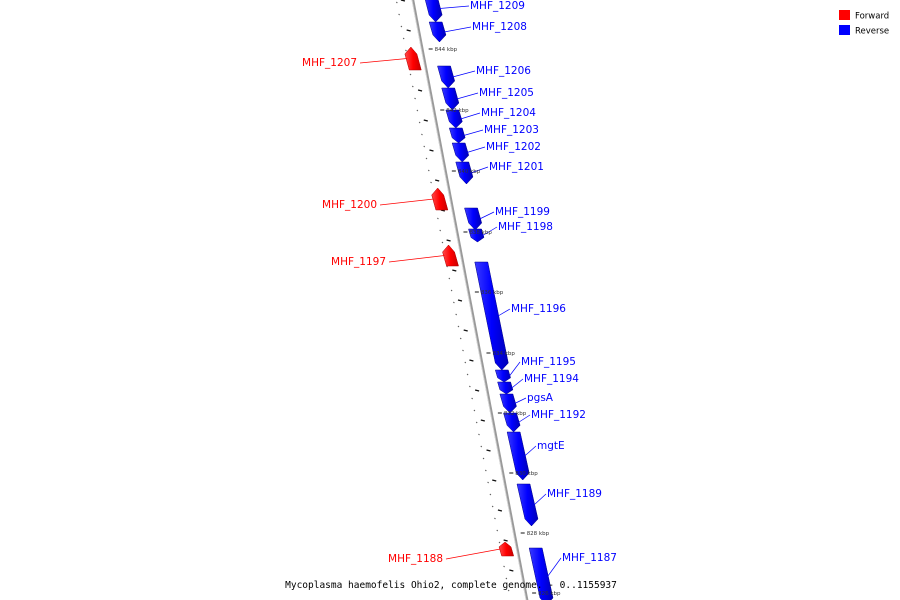  I want to click on kbp-label: 830 kbp, so click(526, 474).